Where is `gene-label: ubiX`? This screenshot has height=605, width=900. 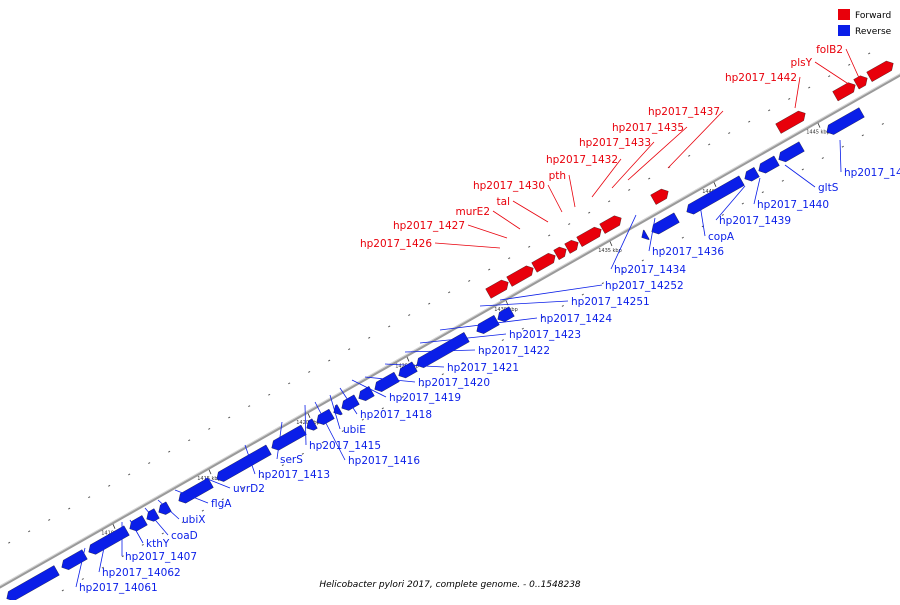 gene-label: ubiX is located at coordinates (193, 520).